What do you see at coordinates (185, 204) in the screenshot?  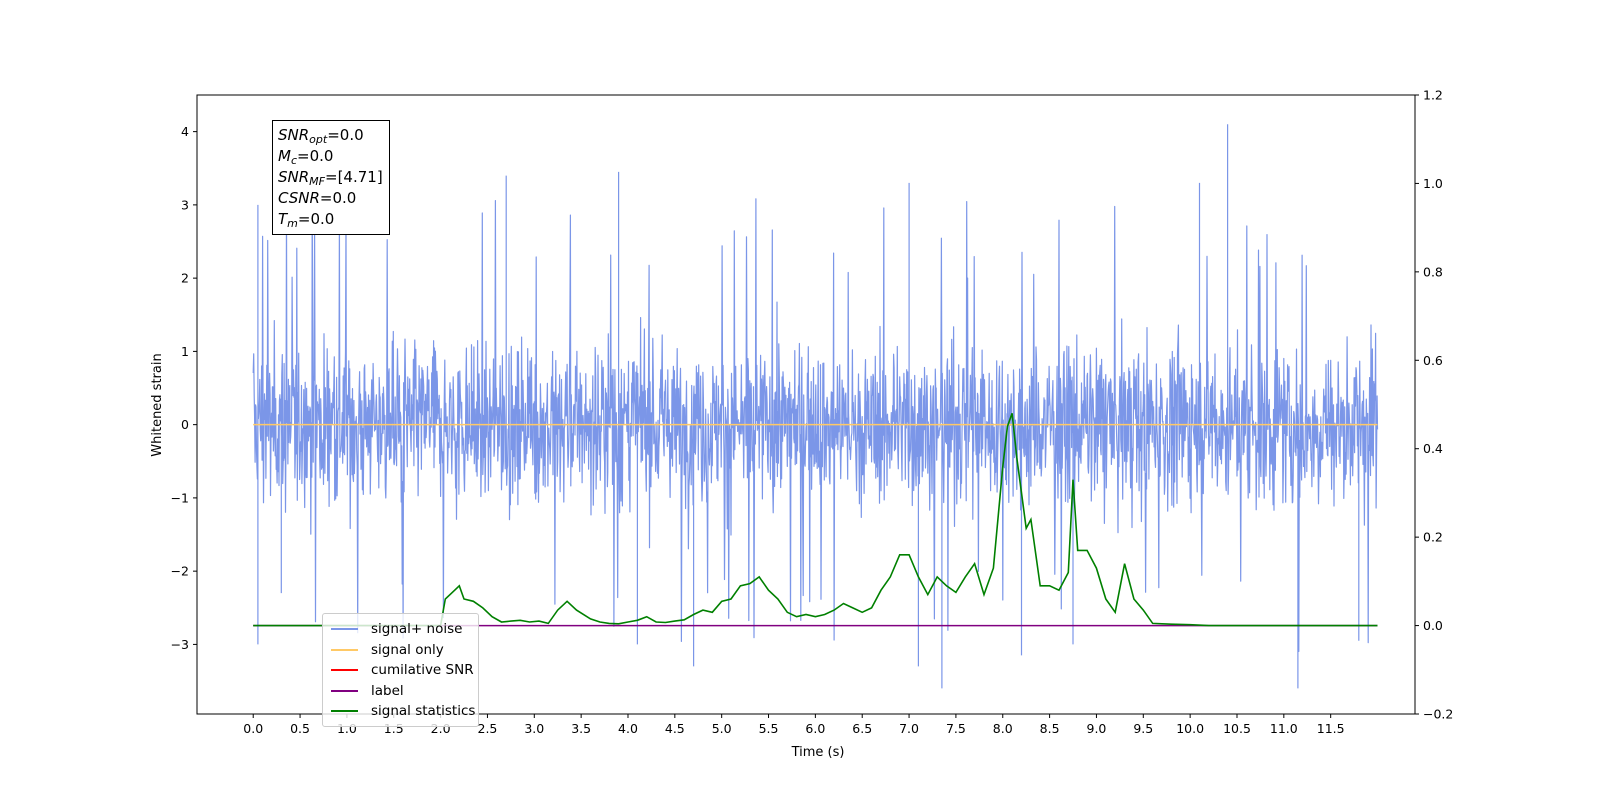 I see `y-tick-label: 3` at bounding box center [185, 204].